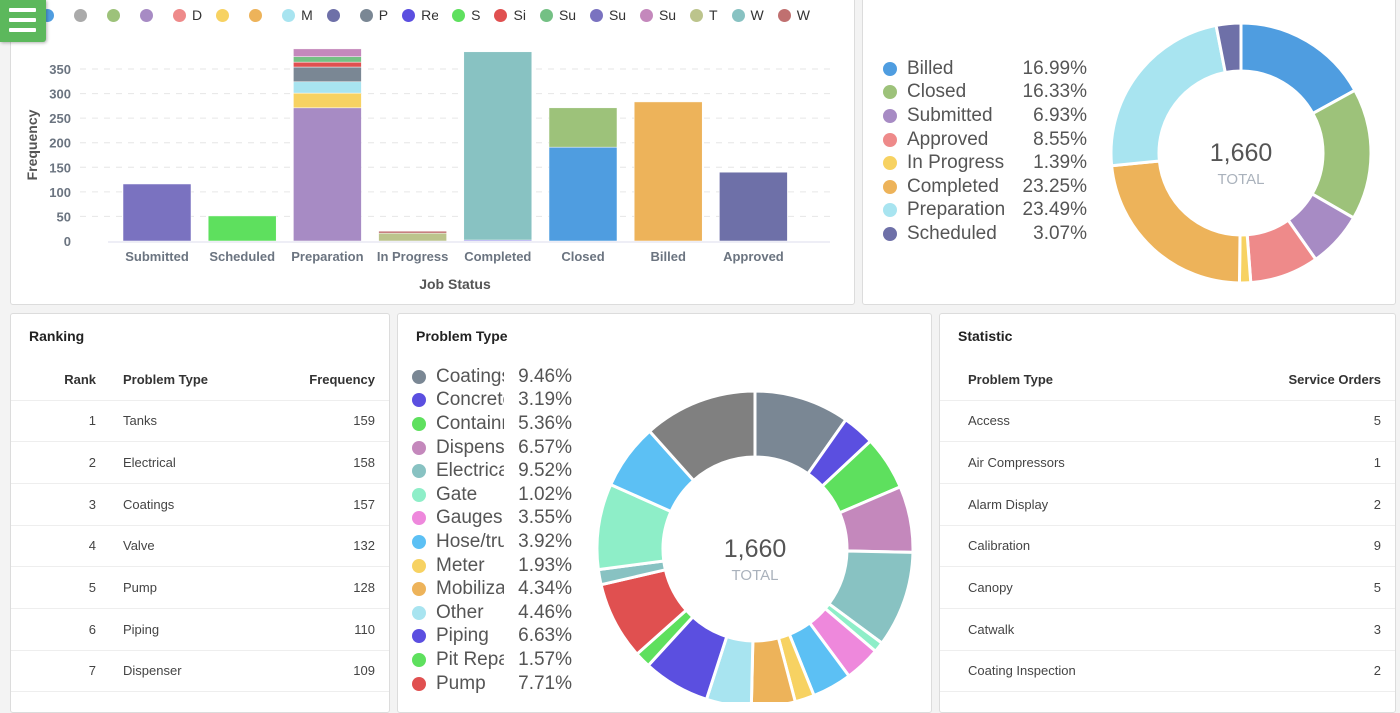 The image size is (1400, 713). I want to click on legend-item: Si, so click(510, 15).